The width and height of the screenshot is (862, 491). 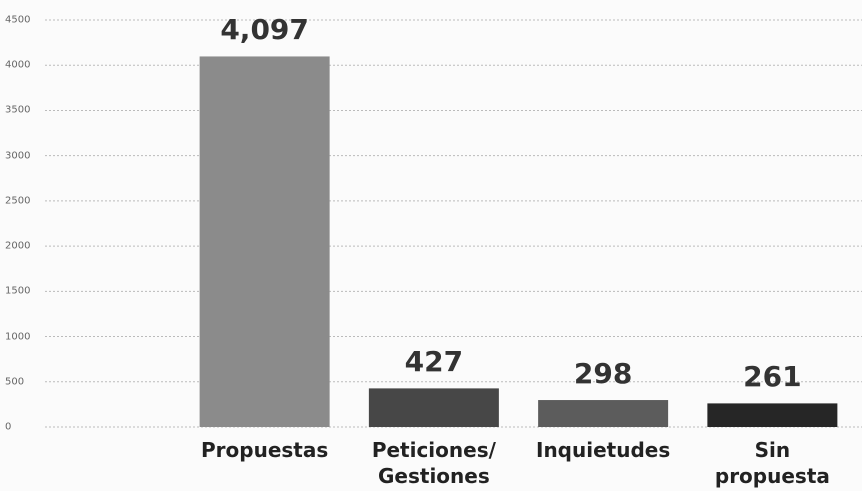 I want to click on y-tick-label: 1000, so click(x=18, y=337).